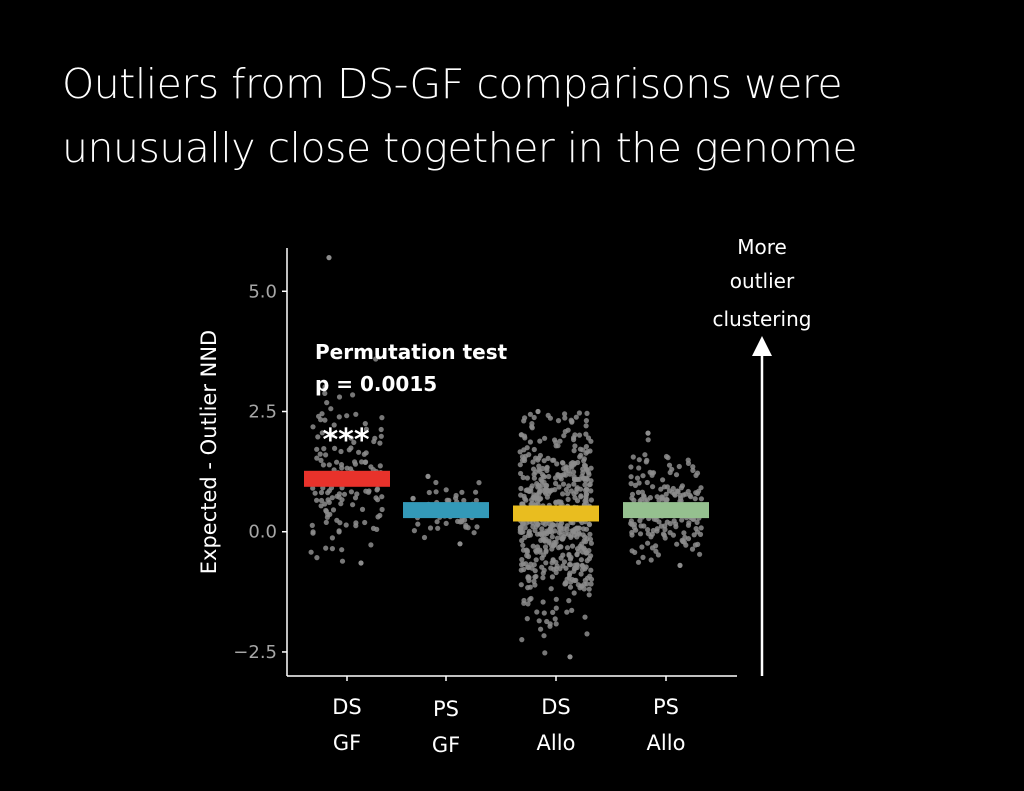 The image size is (1024, 791). I want to click on mean-bar, so click(446, 510).